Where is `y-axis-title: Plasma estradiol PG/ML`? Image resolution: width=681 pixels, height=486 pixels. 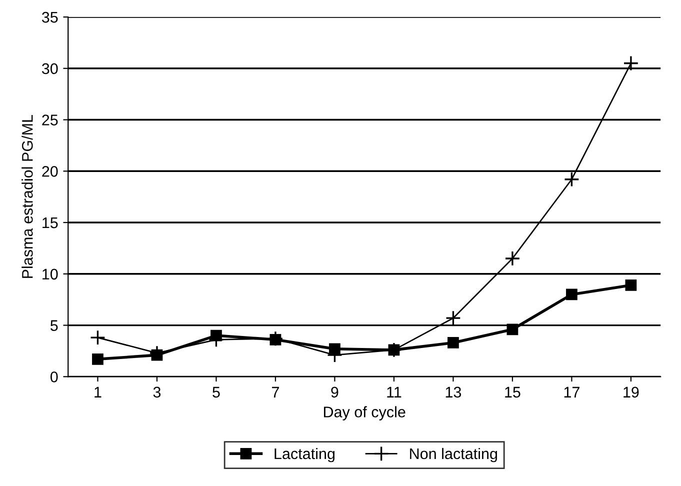 y-axis-title: Plasma estradiol PG/ML is located at coordinates (27, 196).